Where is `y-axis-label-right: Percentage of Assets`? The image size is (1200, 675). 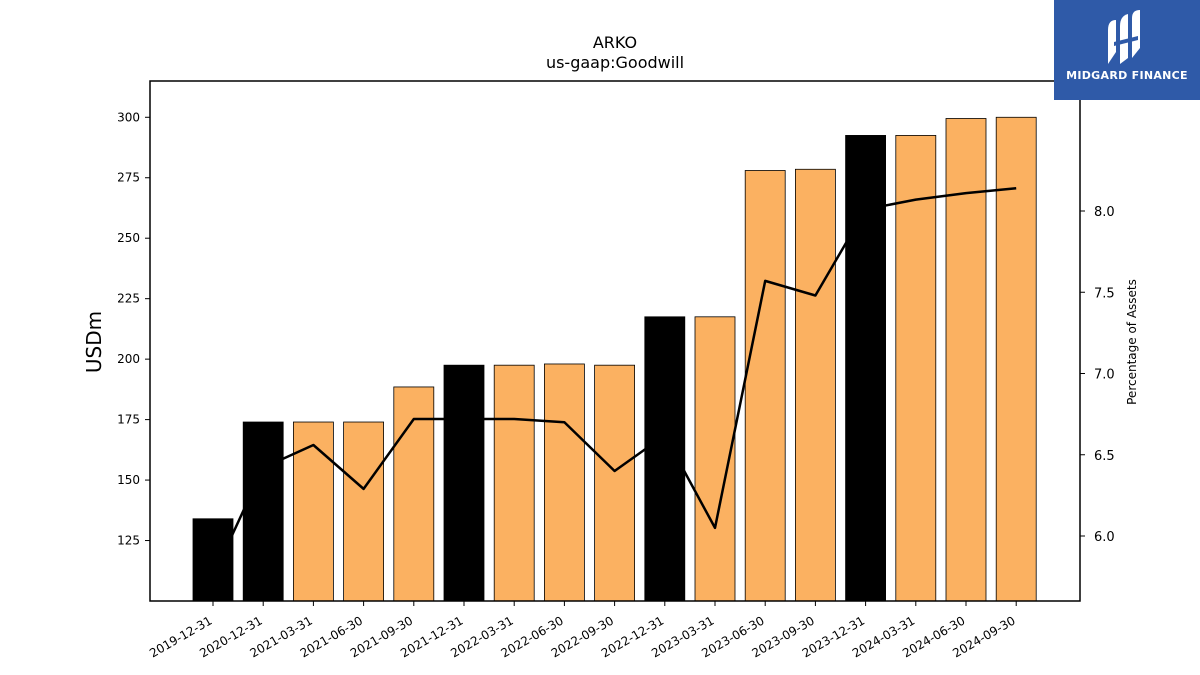 y-axis-label-right: Percentage of Assets is located at coordinates (1132, 342).